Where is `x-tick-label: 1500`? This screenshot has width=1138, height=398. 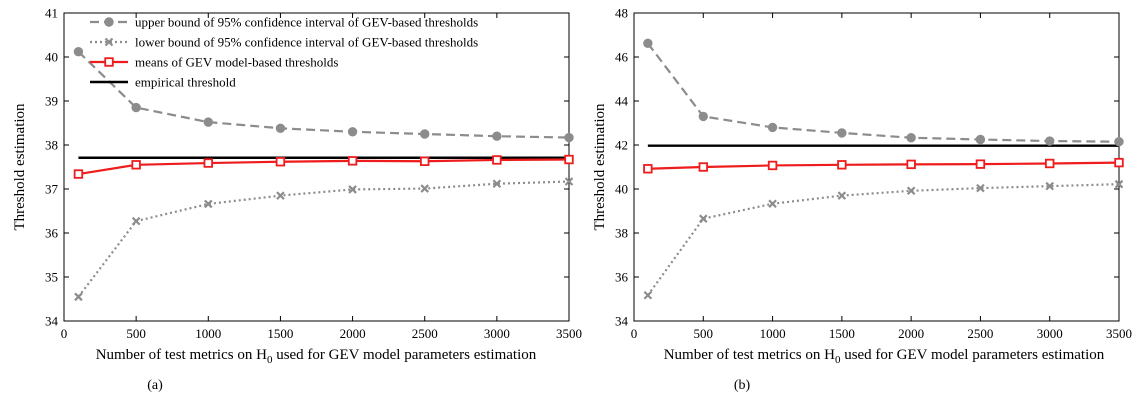 x-tick-label: 1500 is located at coordinates (280, 333).